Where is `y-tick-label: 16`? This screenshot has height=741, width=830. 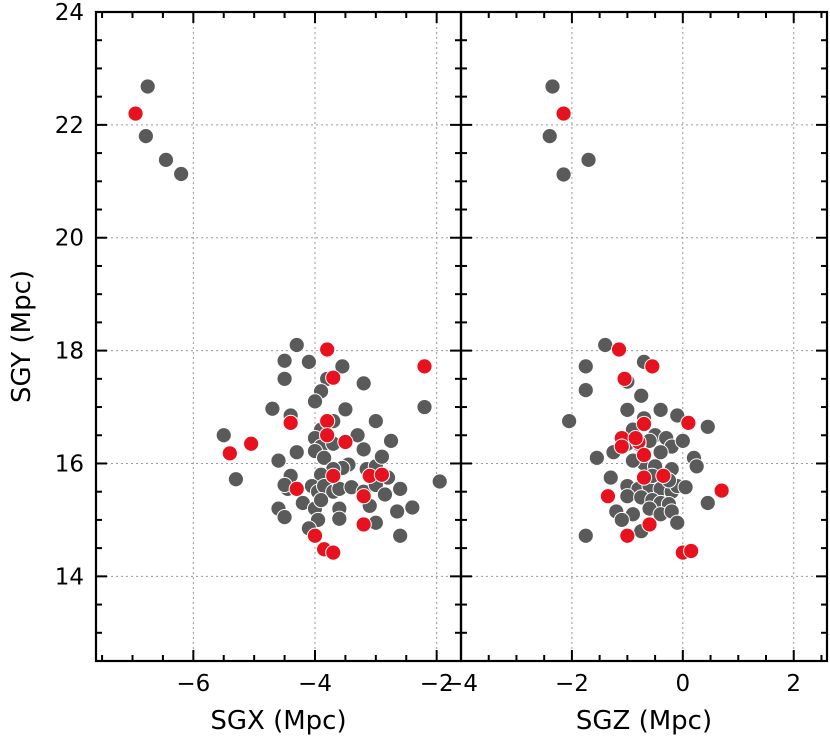 y-tick-label: 16 is located at coordinates (69, 464).